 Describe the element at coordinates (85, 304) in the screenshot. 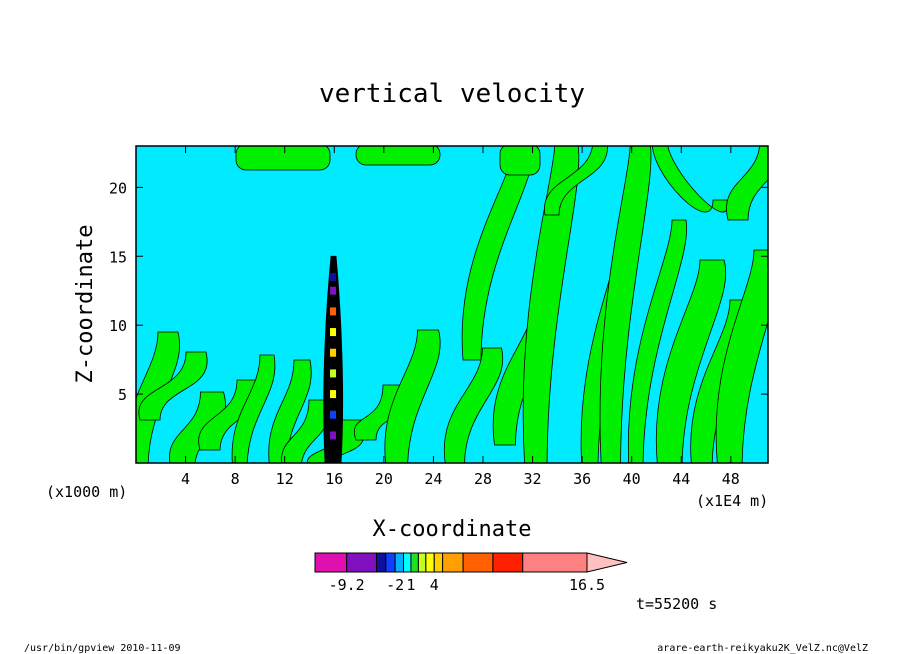

I see `y-axis-label: Z-coordinate` at that location.